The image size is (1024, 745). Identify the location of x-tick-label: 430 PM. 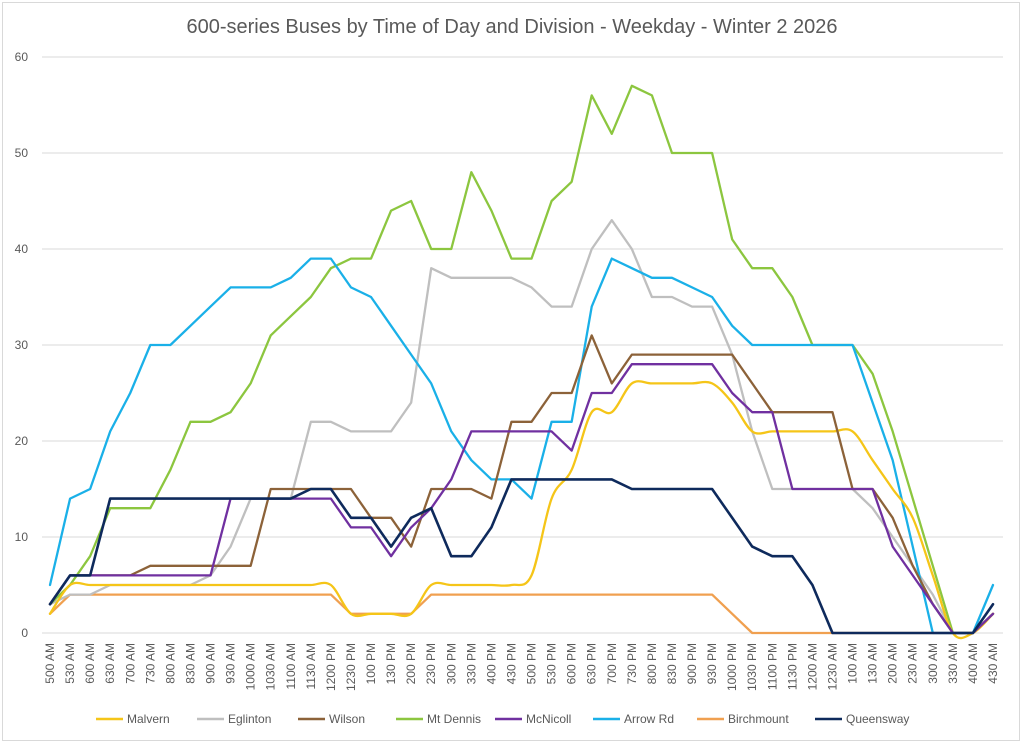
(511, 663).